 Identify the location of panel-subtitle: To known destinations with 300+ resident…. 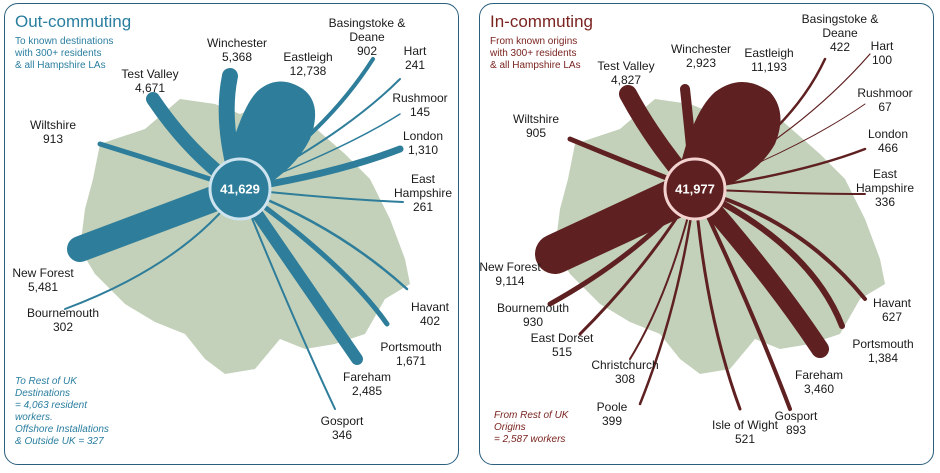
(64, 53).